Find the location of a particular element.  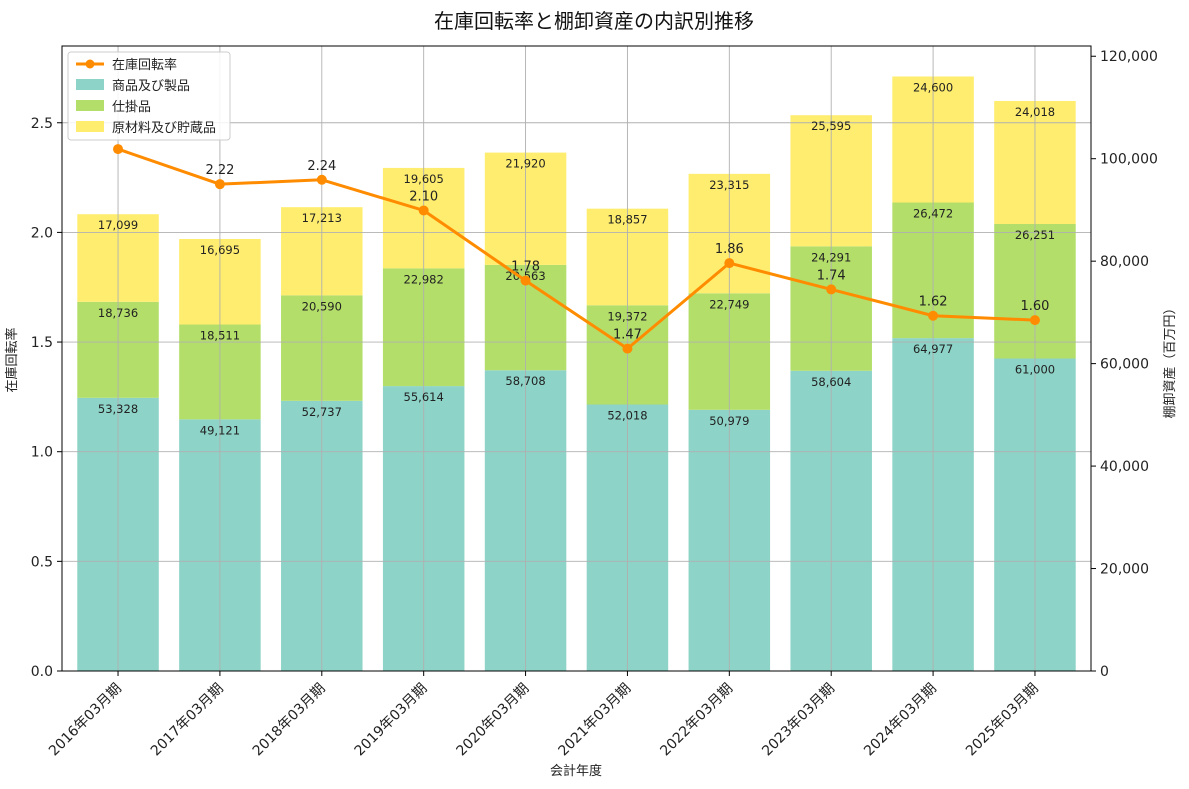

bar-value-label: 52,737 is located at coordinates (322, 412).